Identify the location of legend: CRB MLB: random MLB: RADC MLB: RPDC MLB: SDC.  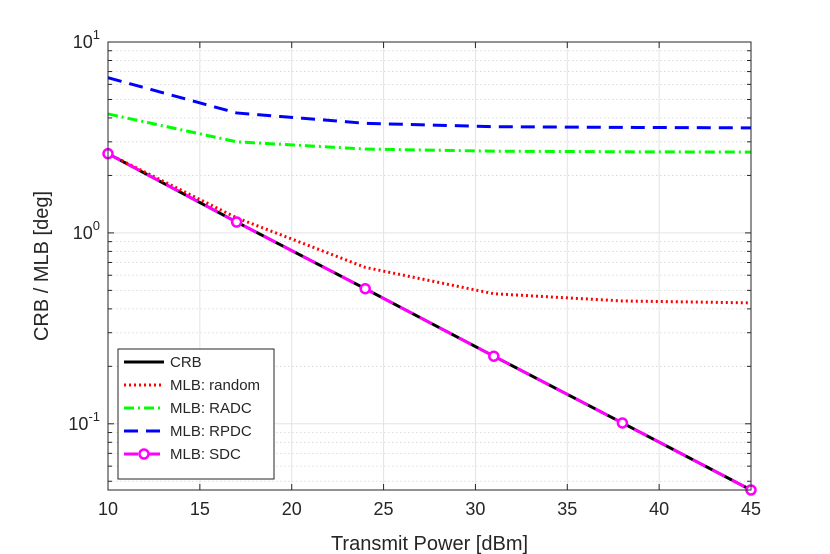
(196, 414).